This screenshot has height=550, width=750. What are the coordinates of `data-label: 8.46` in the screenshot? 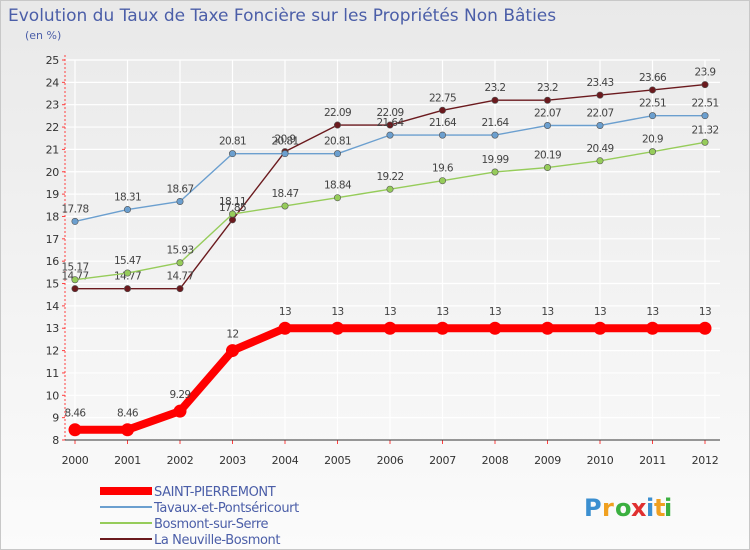 It's located at (128, 414).